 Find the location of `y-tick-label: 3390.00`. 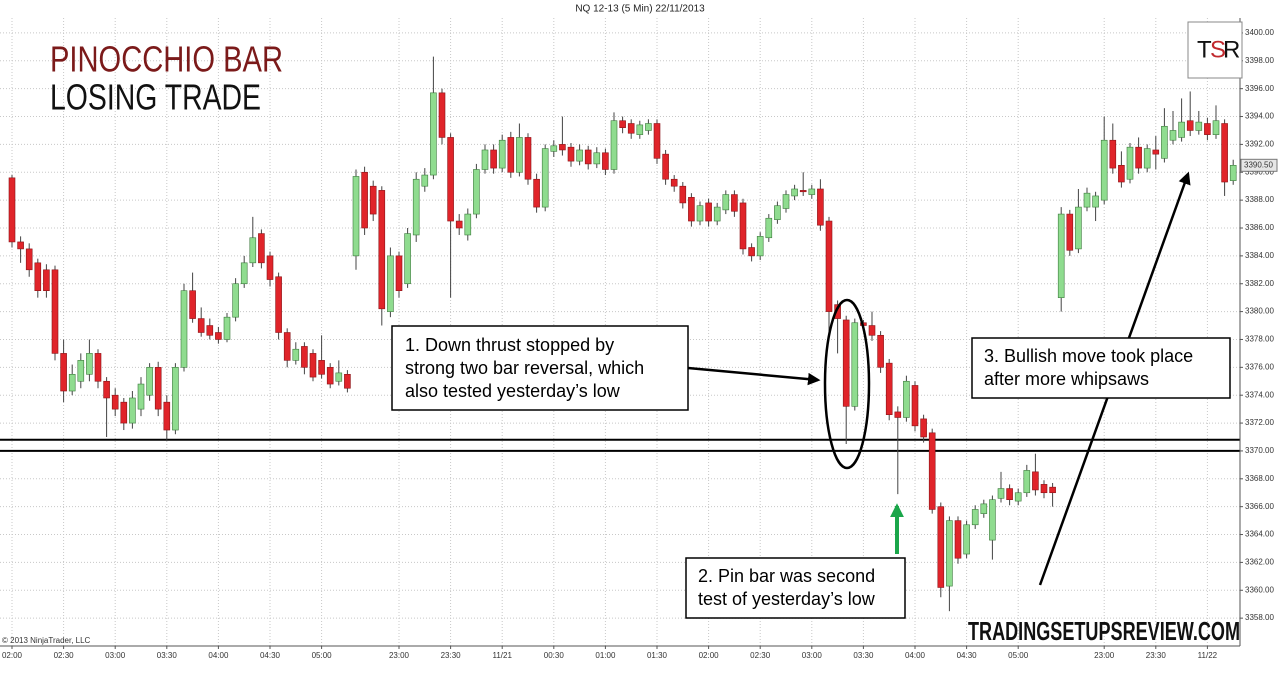

y-tick-label: 3390.00 is located at coordinates (1259, 171).